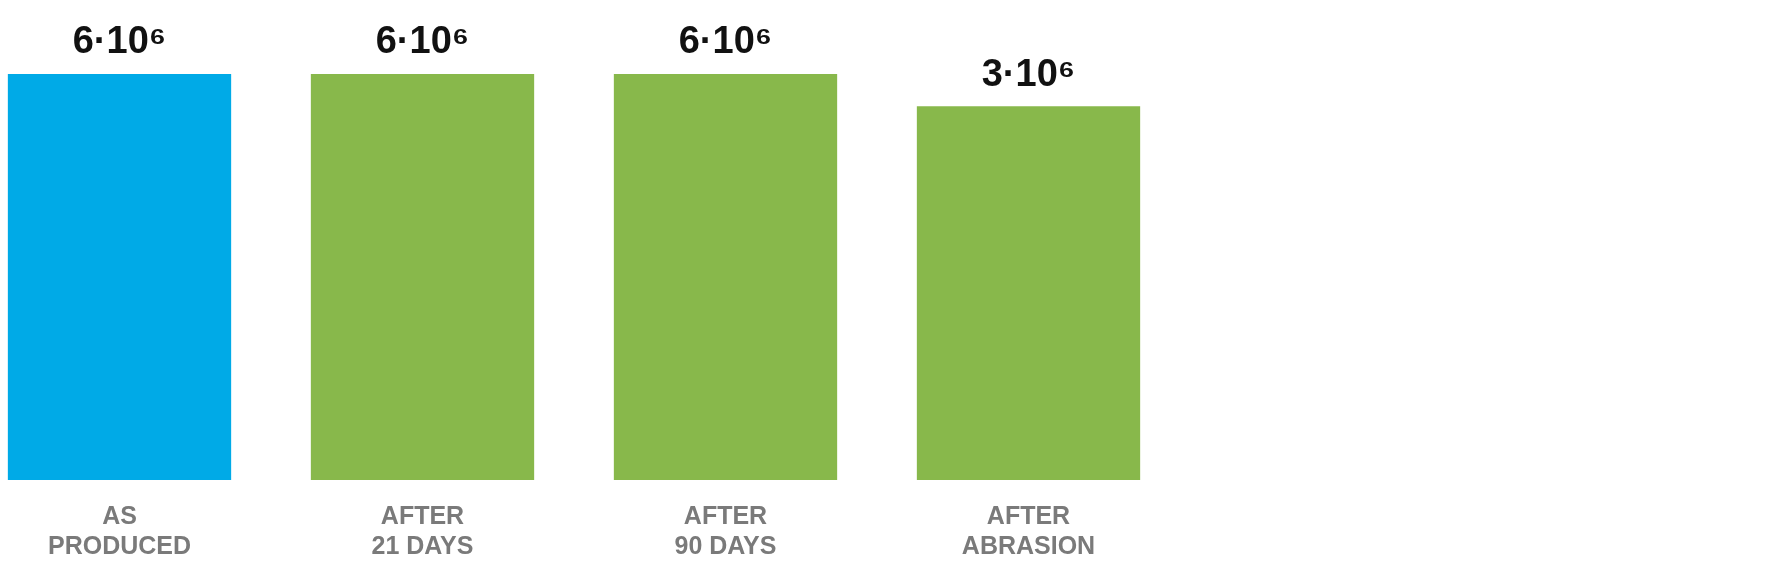 Image resolution: width=1776 pixels, height=584 pixels. I want to click on x-tick-label: AFTER 90 DAYS, so click(725, 529).